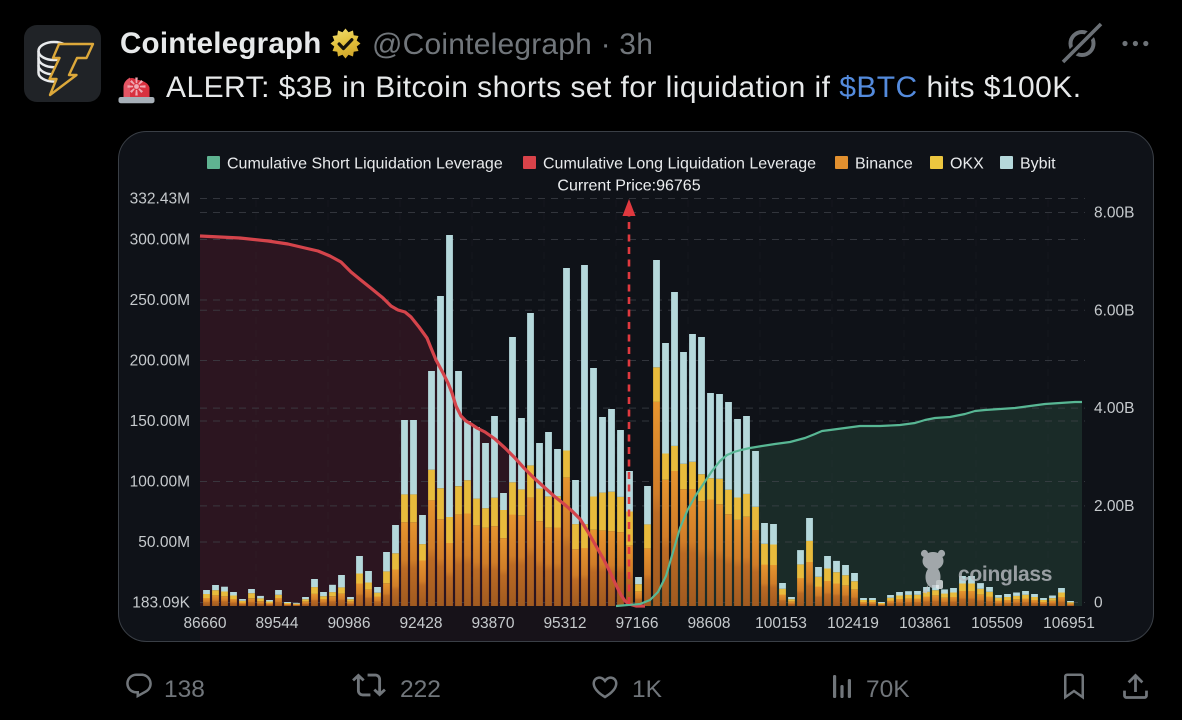 The image size is (1182, 720). I want to click on svg-text: 100153, so click(781, 623).